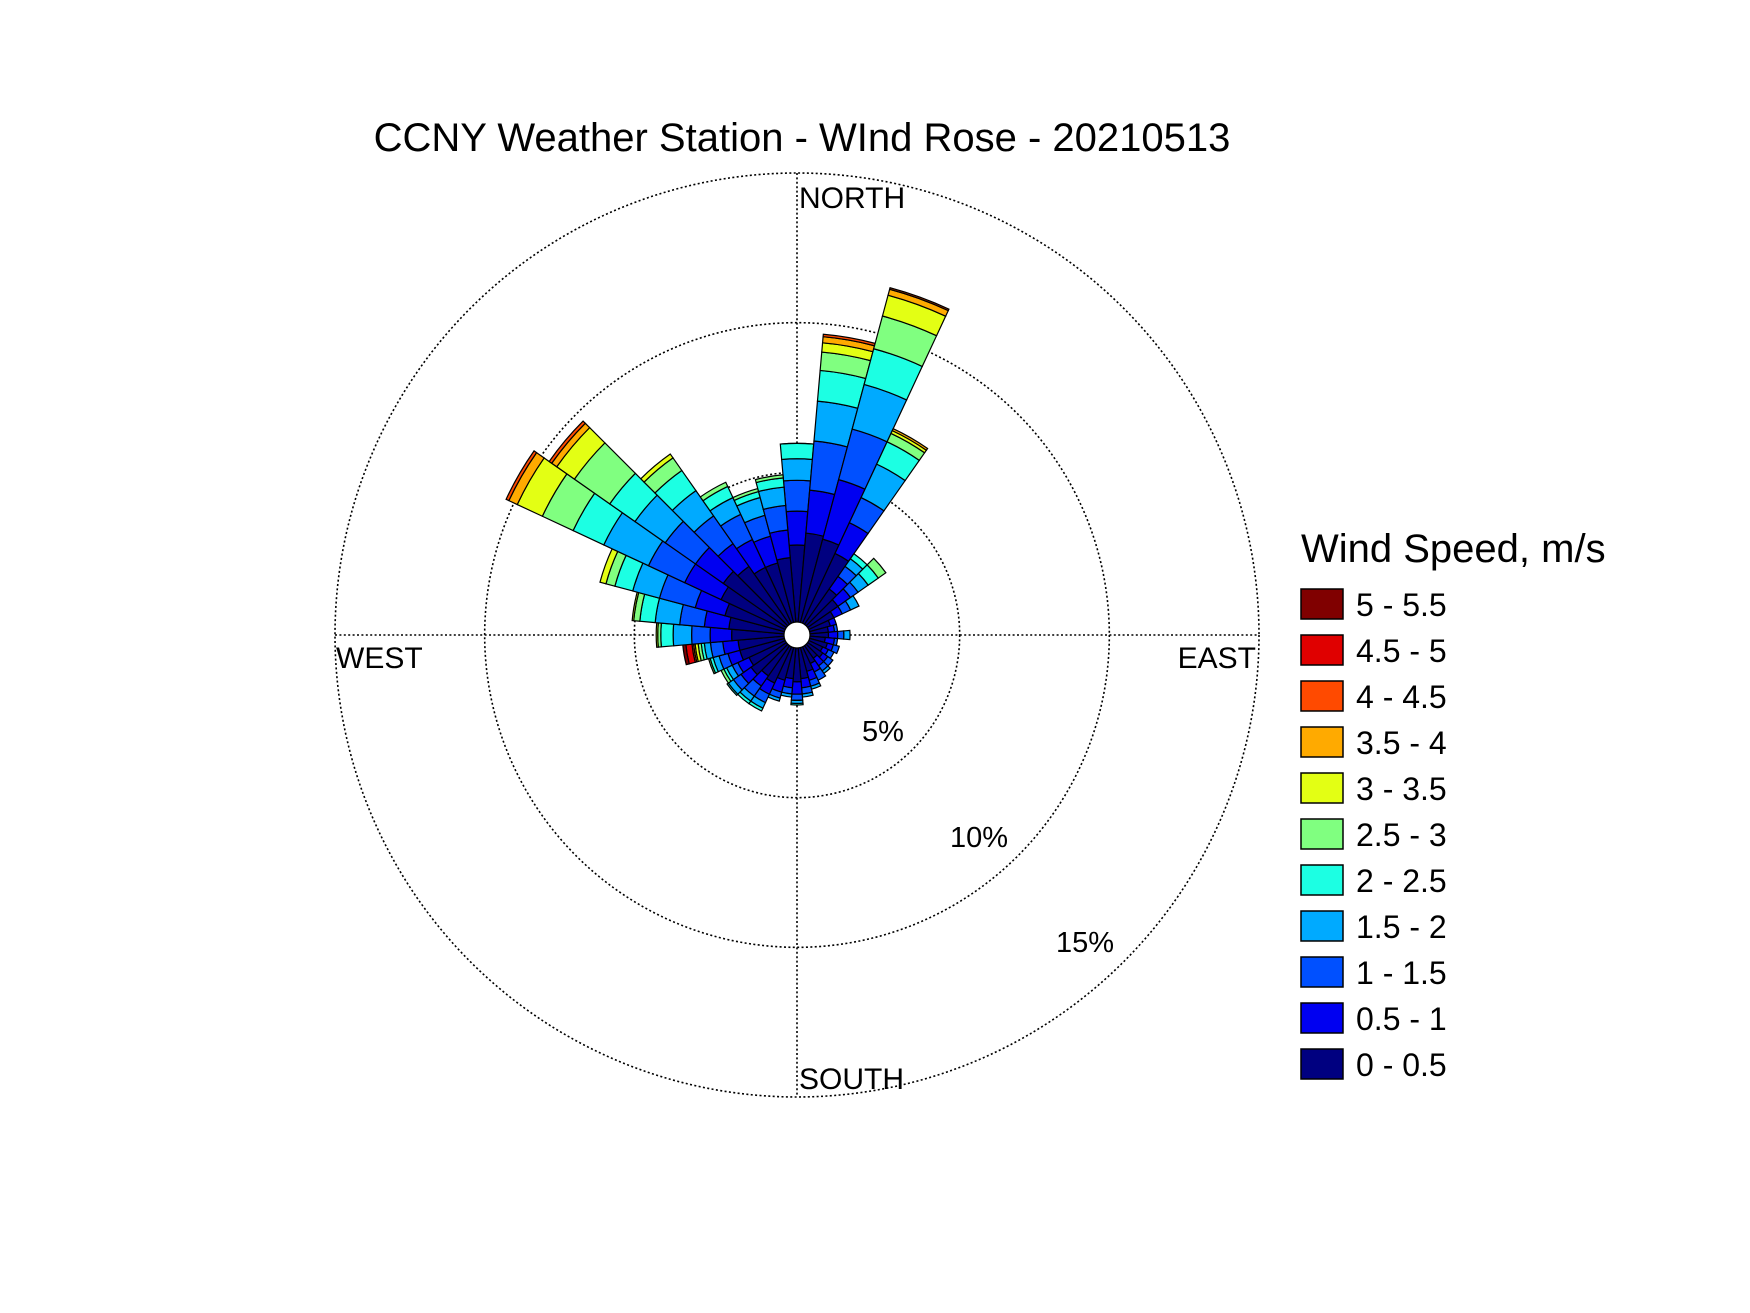  I want to click on legend-item: 0.5 - 1, so click(1373, 1019).